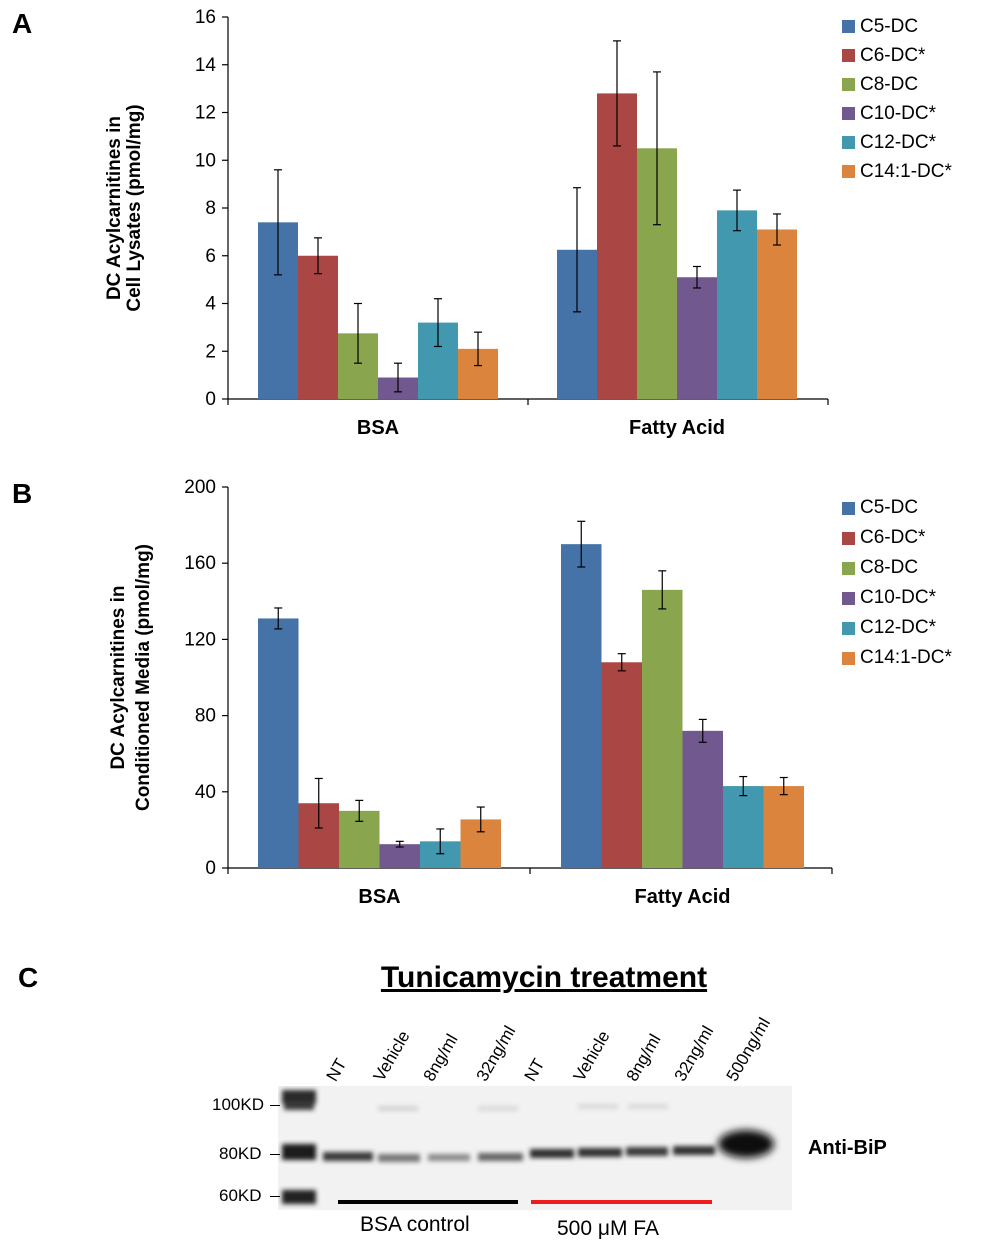 The height and width of the screenshot is (1243, 993). What do you see at coordinates (205, 716) in the screenshot?
I see `y-tick-label: 80` at bounding box center [205, 716].